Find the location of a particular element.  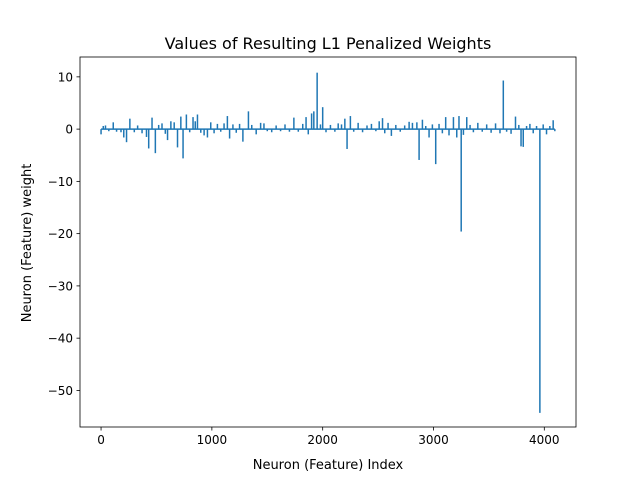

x-tick-label: 1000 is located at coordinates (212, 440).